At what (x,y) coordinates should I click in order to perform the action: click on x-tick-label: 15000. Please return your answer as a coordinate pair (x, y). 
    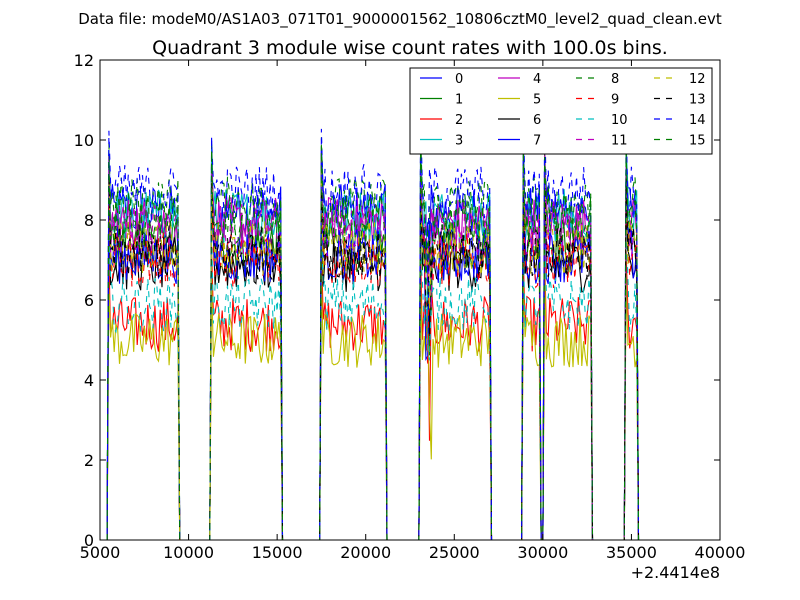
    Looking at the image, I should click on (277, 552).